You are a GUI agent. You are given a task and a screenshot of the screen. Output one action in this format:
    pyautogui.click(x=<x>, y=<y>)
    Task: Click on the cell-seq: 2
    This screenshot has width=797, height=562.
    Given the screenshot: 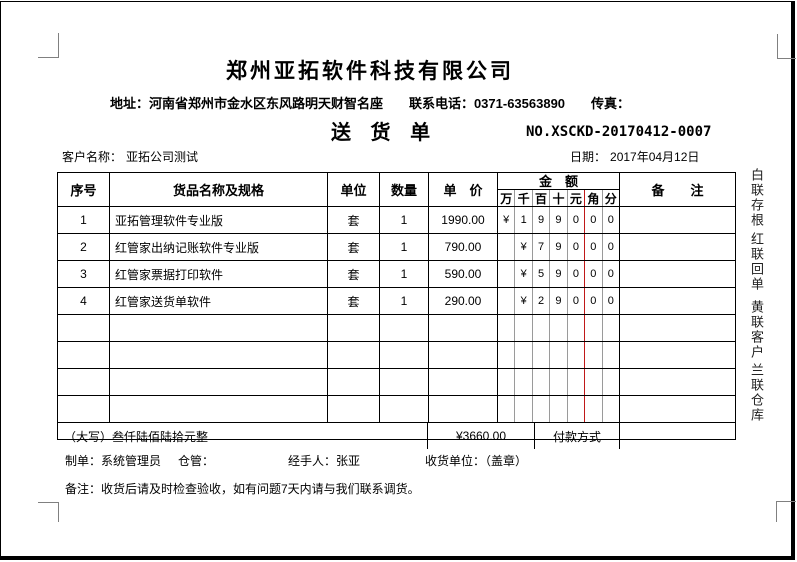 What is the action you would take?
    pyautogui.click(x=84, y=247)
    